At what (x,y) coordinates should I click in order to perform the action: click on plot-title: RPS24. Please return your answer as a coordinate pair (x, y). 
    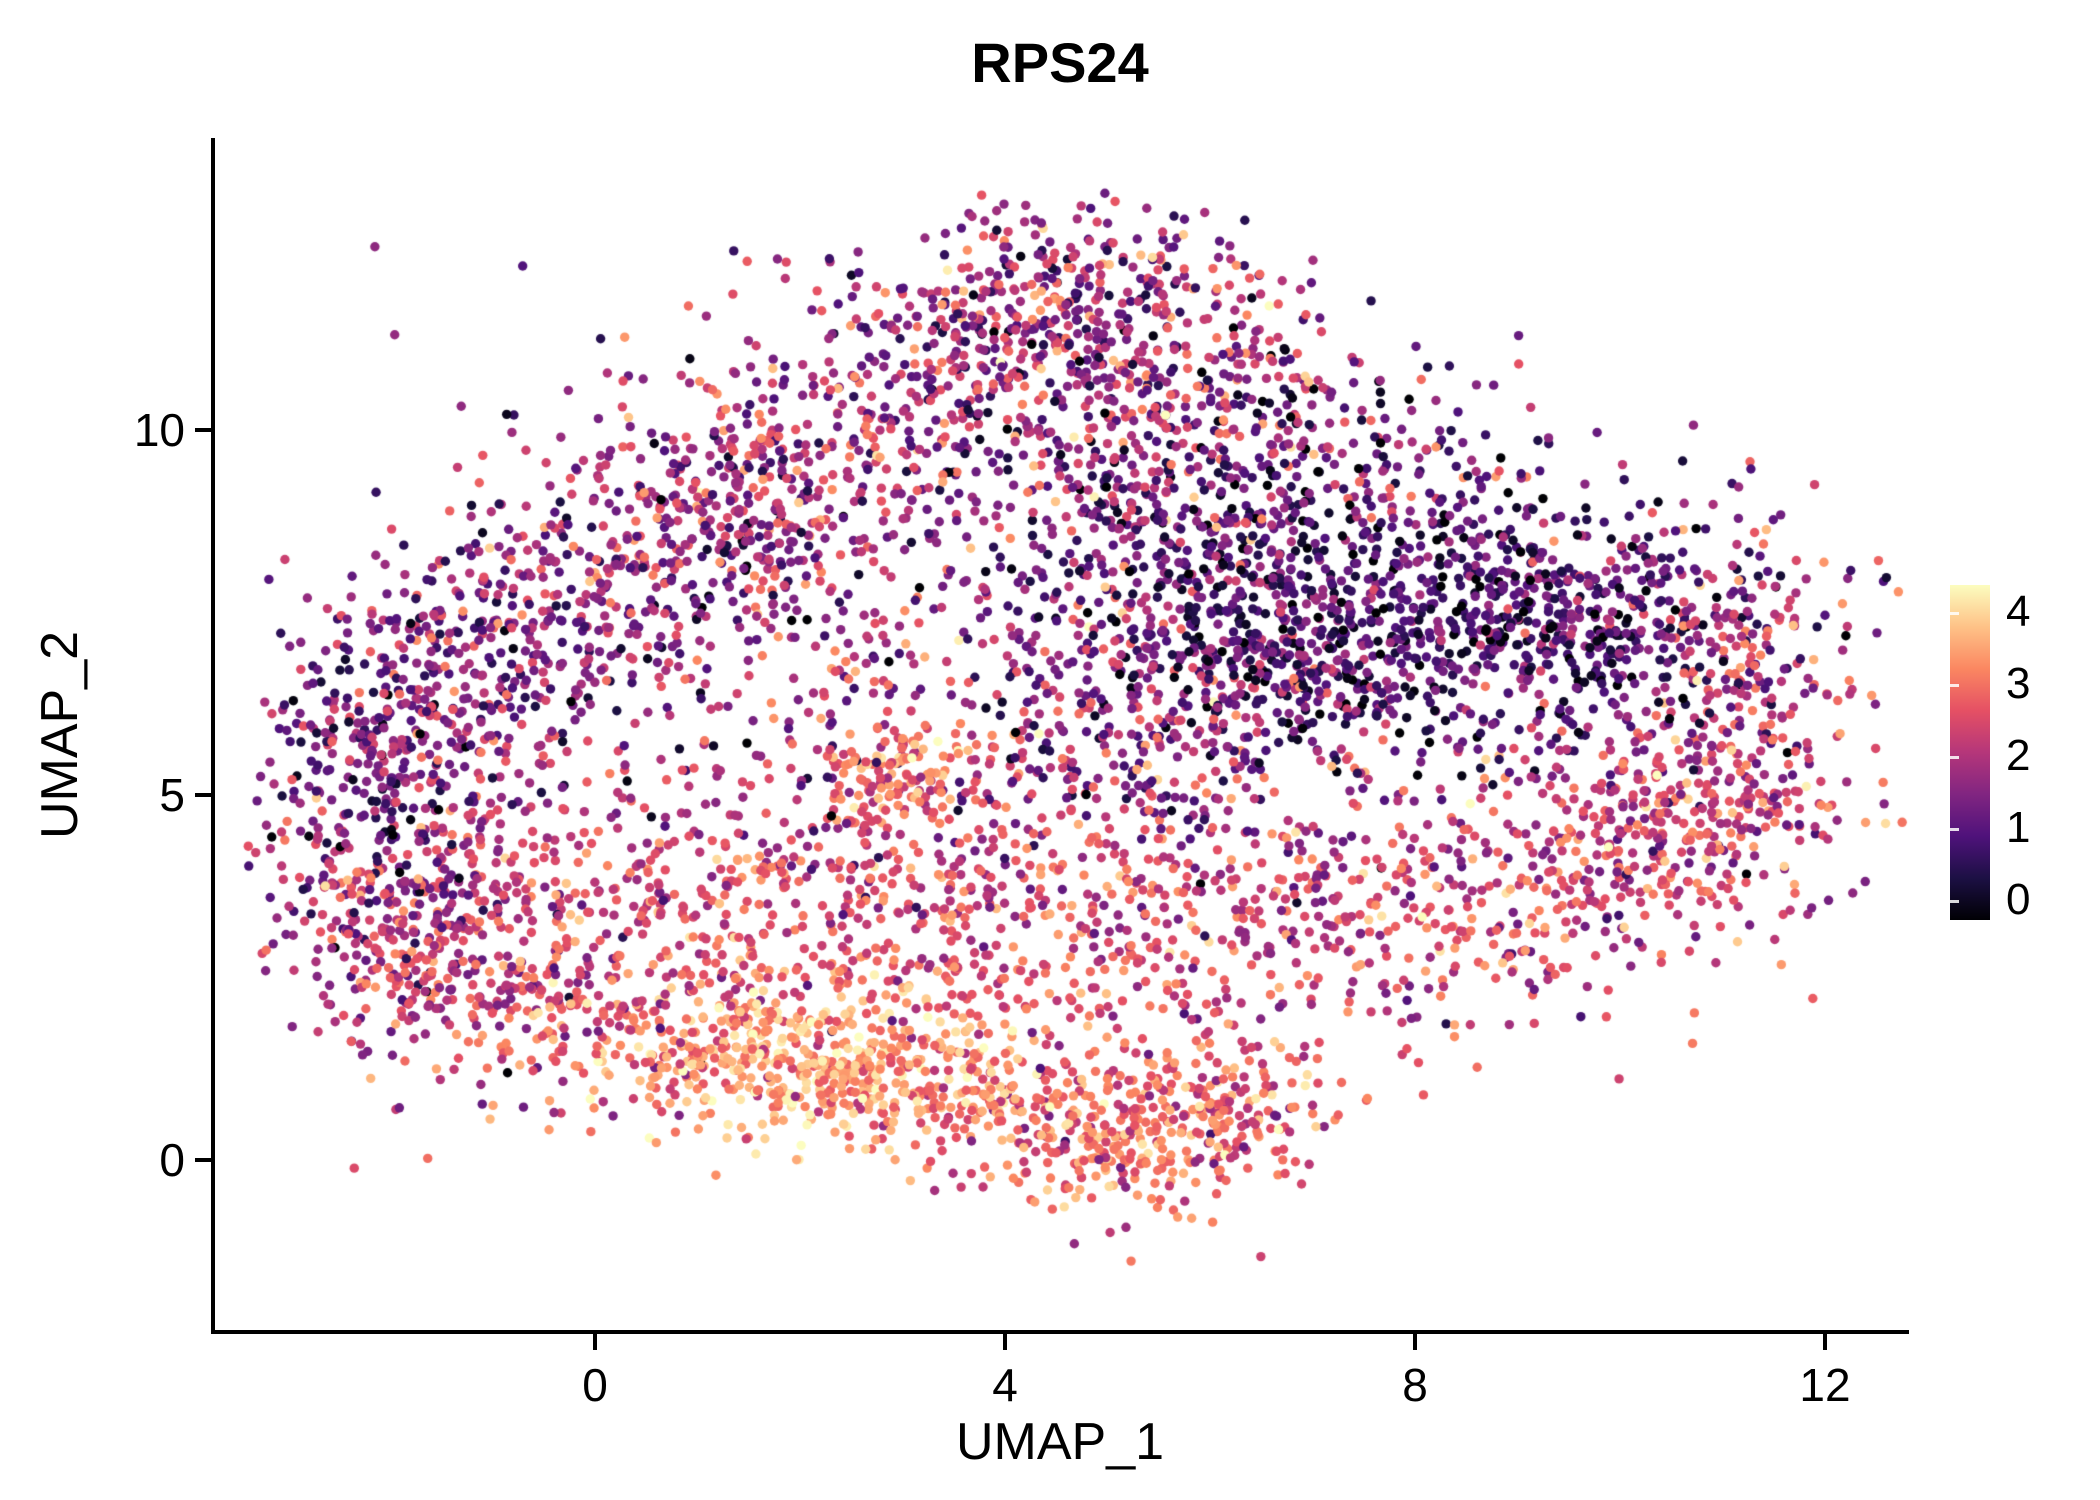
    Looking at the image, I should click on (1060, 62).